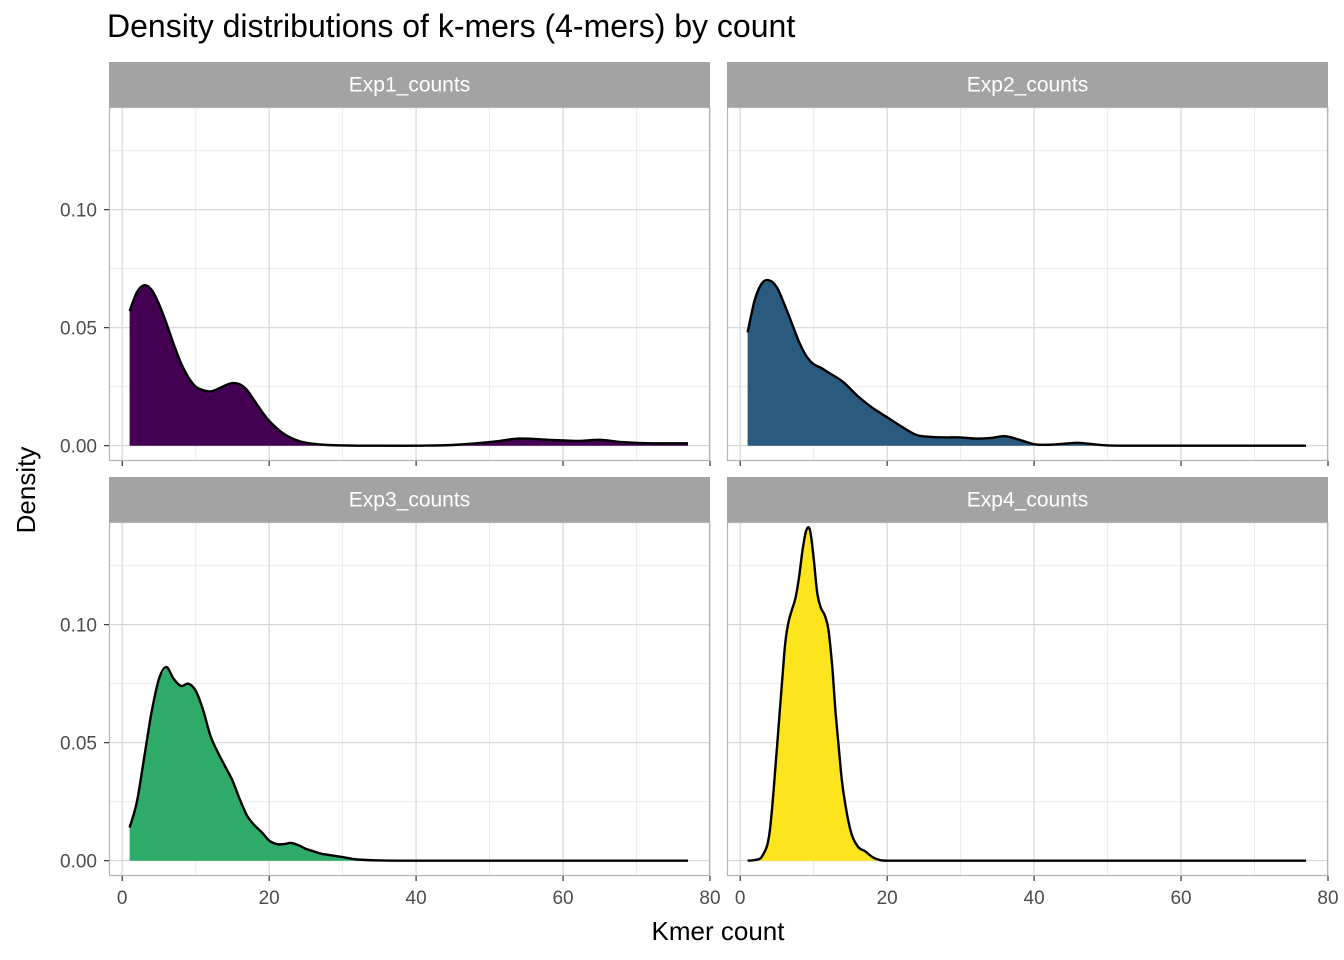 The width and height of the screenshot is (1344, 960). I want to click on y-axis-title: Density, so click(26, 490).